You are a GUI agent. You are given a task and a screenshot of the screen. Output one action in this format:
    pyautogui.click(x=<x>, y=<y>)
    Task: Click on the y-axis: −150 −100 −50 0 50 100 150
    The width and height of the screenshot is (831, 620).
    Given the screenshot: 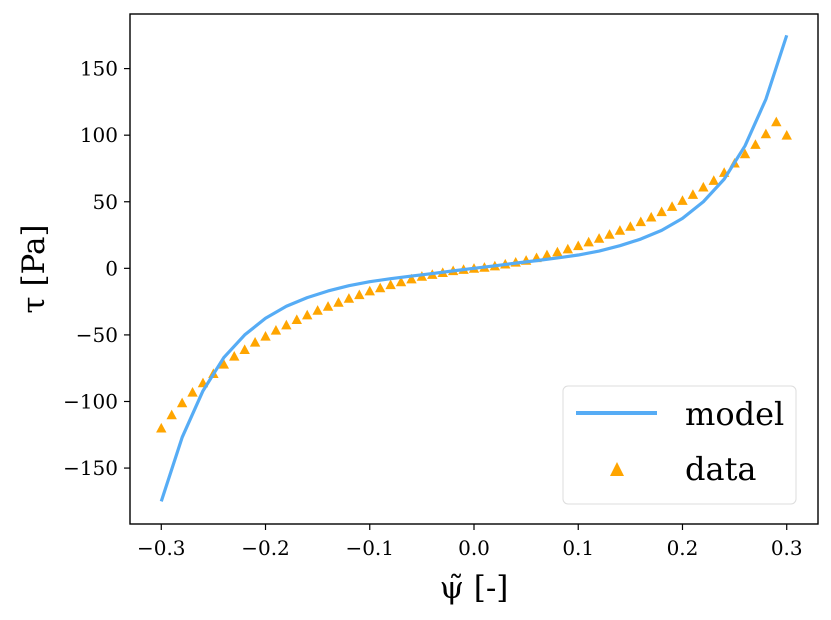 What is the action you would take?
    pyautogui.click(x=96, y=268)
    